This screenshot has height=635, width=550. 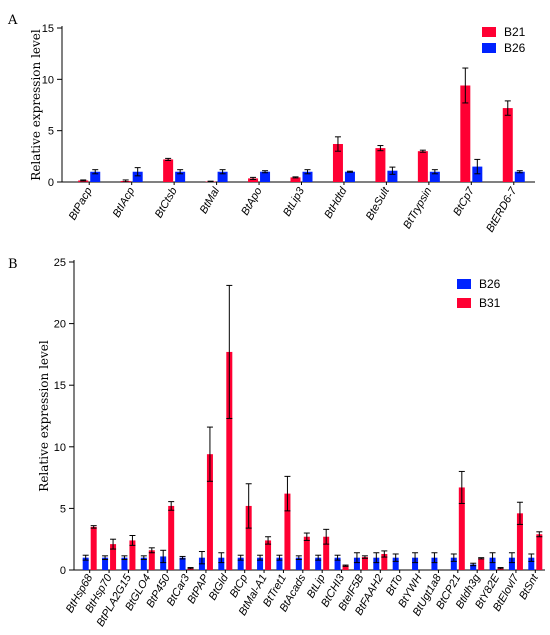 What do you see at coordinates (143, 563) in the screenshot?
I see `bar-b26-btglo4` at bounding box center [143, 563].